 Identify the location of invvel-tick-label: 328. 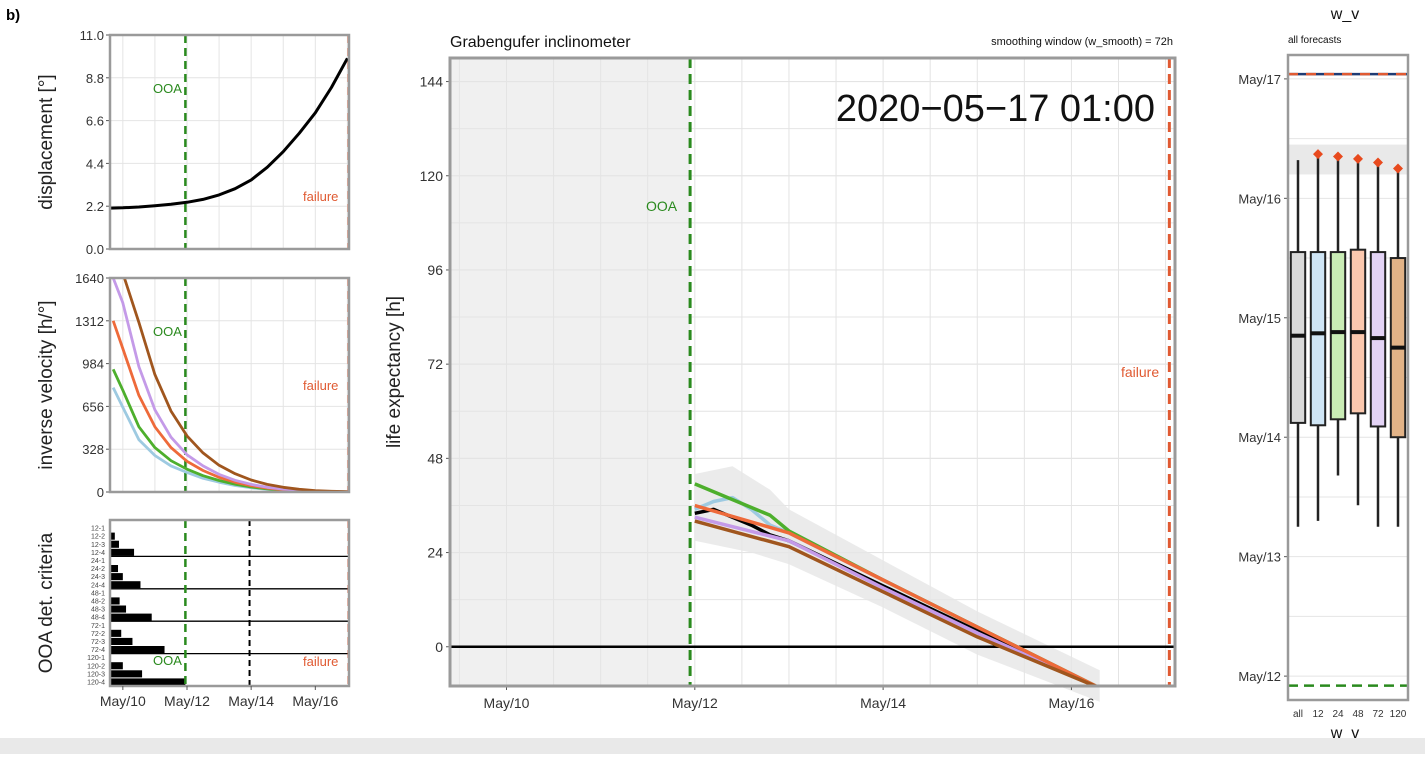
(93, 449).